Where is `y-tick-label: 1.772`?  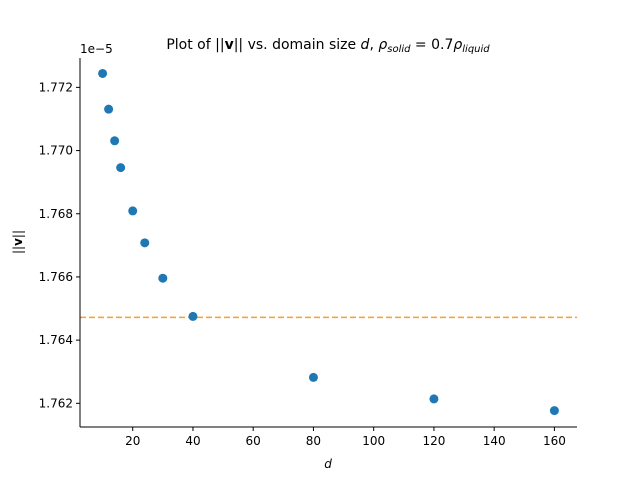 y-tick-label: 1.772 is located at coordinates (56, 87).